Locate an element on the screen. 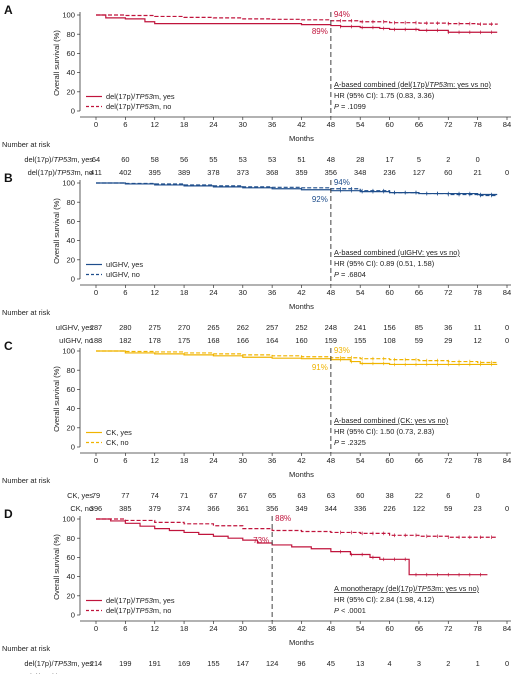 The height and width of the screenshot is (674, 520). p-value: P = .6804 is located at coordinates (350, 274).